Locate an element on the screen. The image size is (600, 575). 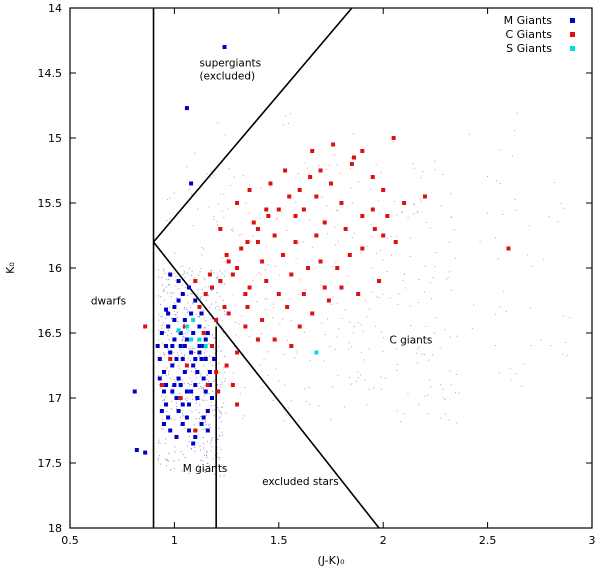
x-tick-label: 2 is located at coordinates (383, 540).